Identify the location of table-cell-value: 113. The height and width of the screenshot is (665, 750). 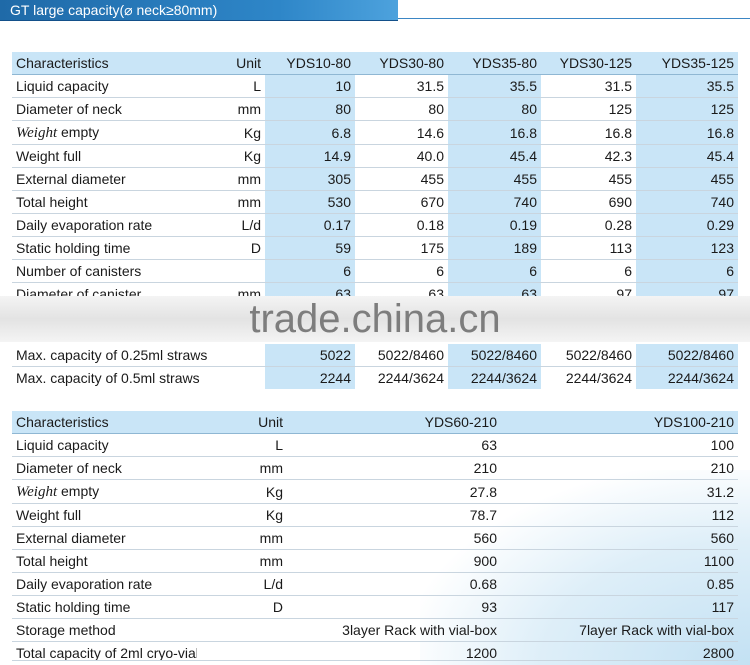
(588, 248).